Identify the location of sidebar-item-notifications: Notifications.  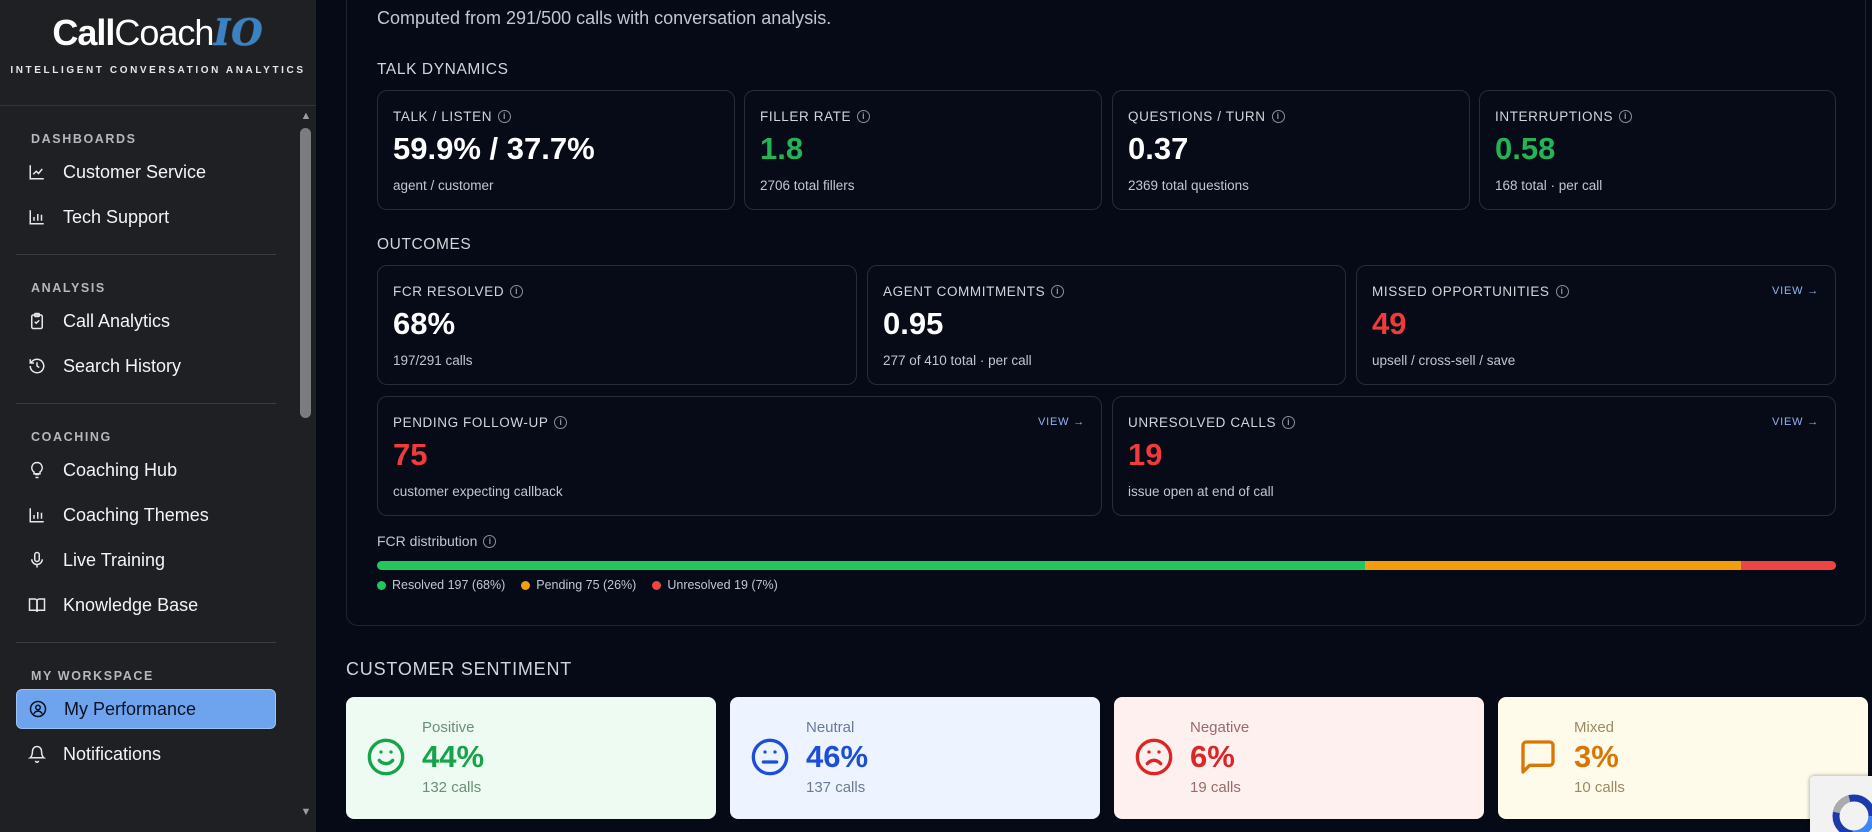
(146, 754).